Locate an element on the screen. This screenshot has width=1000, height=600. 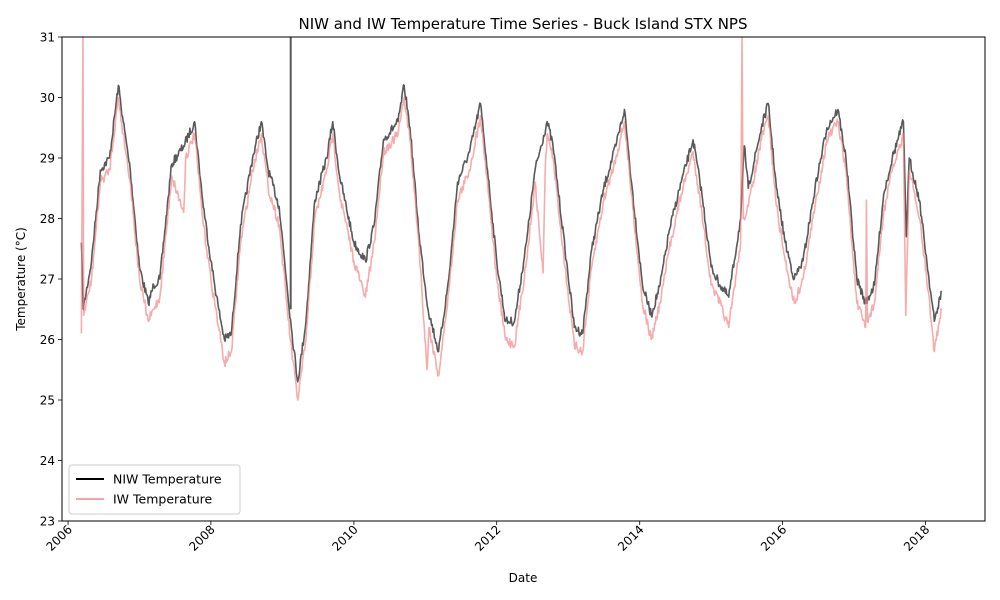
y-tick-label: 25 is located at coordinates (47, 401).